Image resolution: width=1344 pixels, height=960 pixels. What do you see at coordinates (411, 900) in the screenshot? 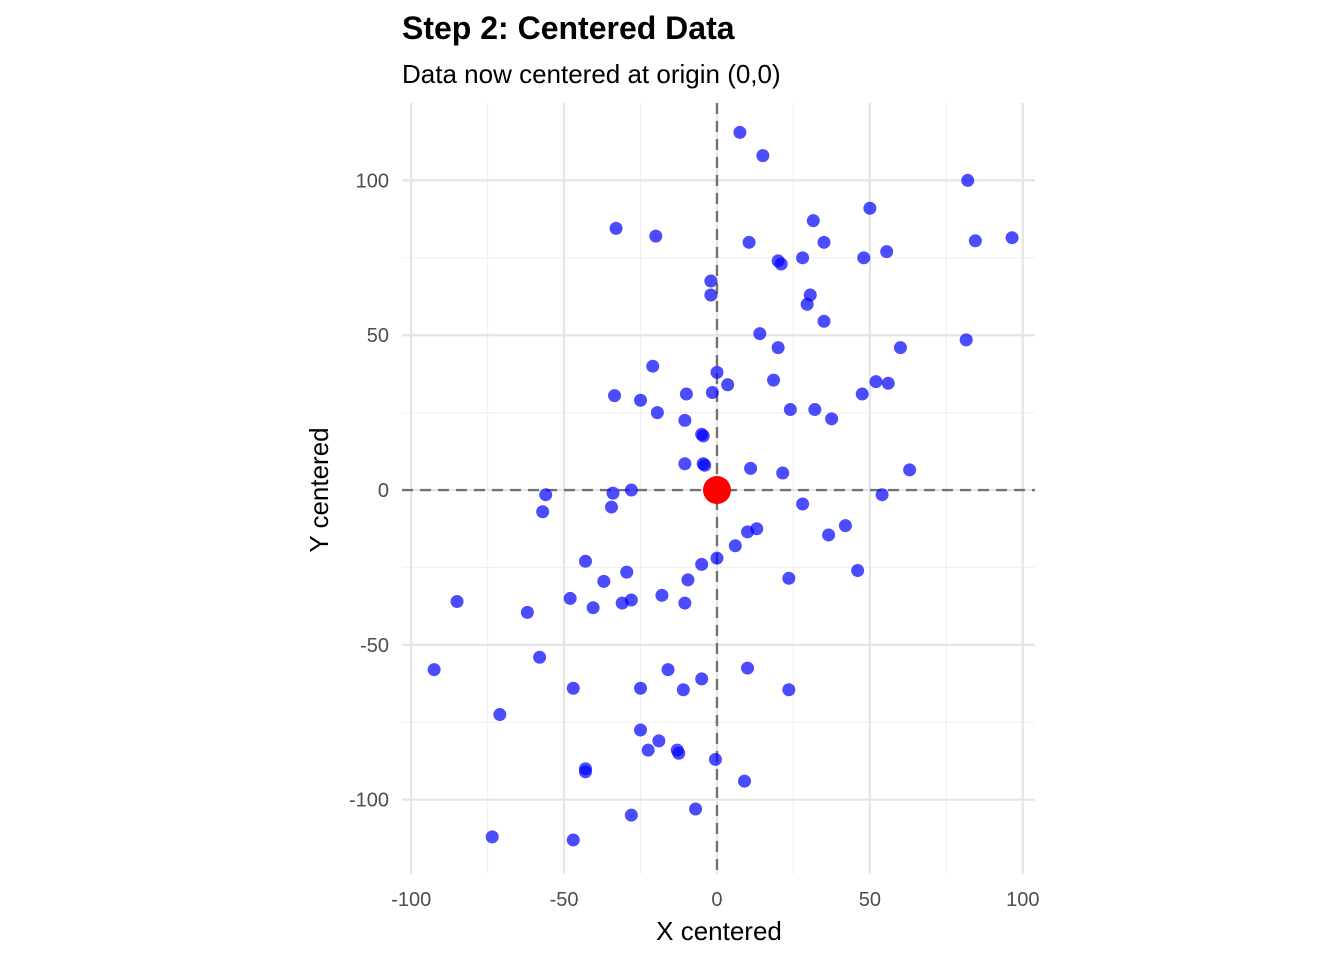
I see `x-tick-label: -100` at bounding box center [411, 900].